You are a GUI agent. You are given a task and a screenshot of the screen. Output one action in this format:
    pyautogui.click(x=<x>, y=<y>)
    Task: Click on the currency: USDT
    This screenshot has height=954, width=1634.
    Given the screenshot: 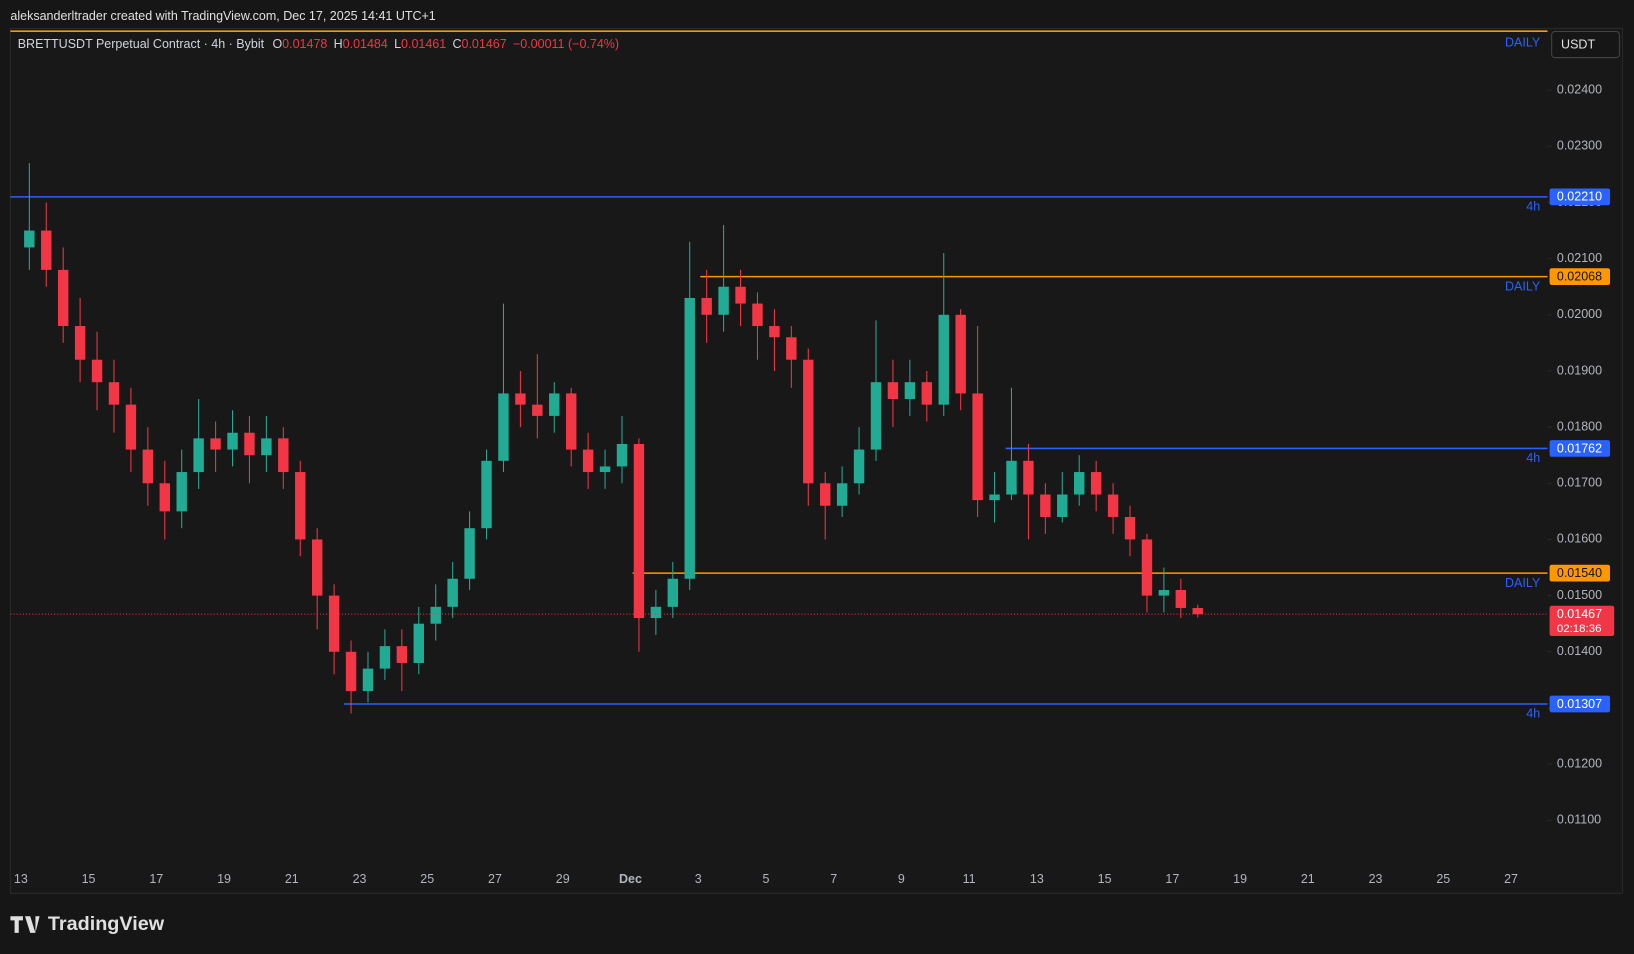 What is the action you would take?
    pyautogui.click(x=1578, y=44)
    